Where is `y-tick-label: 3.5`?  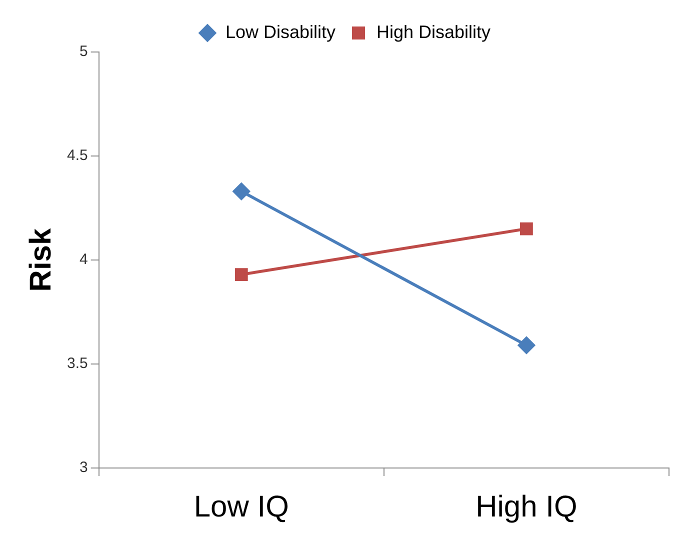
y-tick-label: 3.5 is located at coordinates (77, 363).